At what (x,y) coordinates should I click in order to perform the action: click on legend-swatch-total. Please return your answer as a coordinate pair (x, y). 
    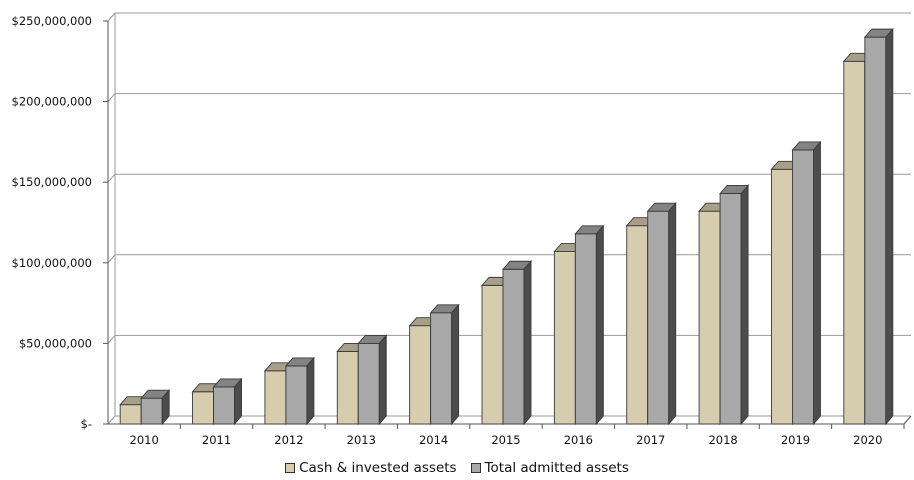
    Looking at the image, I should click on (475, 468).